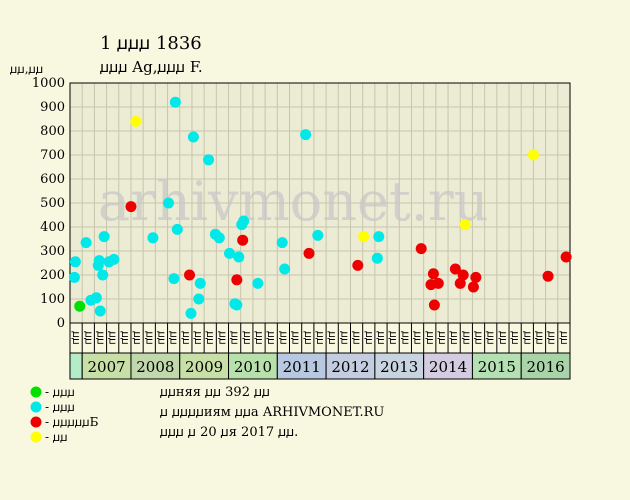  I want to click on year-band: 2007 2008 2009 2010 2011 2012 2013 2014 2015 2016, so click(320, 366).